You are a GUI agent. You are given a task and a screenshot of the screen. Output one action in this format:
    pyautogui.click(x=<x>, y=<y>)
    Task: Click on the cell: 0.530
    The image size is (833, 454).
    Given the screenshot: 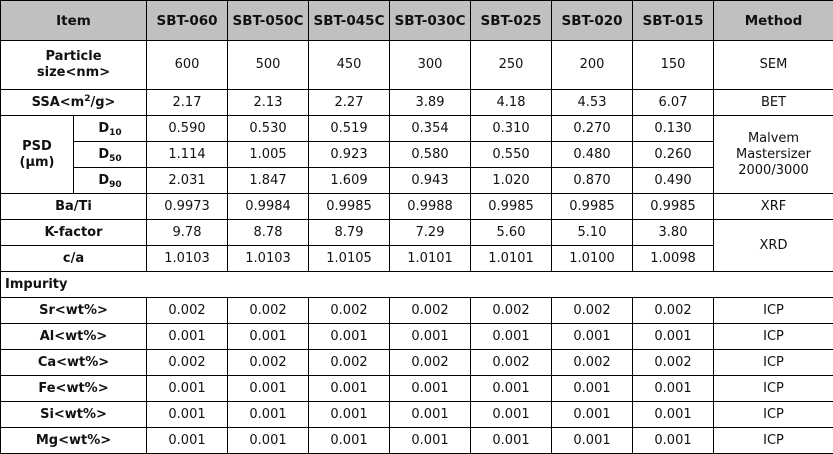 What is the action you would take?
    pyautogui.click(x=268, y=128)
    